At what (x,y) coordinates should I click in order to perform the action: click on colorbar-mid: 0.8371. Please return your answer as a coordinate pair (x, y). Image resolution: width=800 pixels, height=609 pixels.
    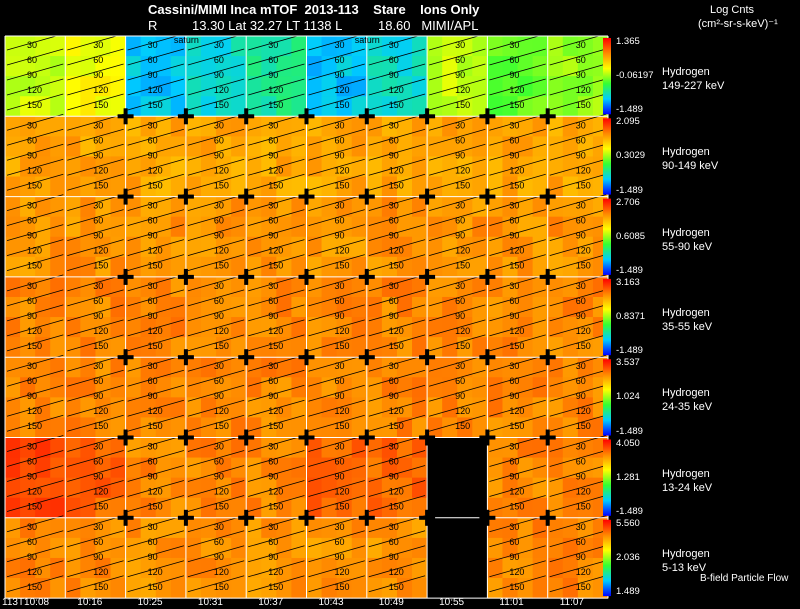
    Looking at the image, I should click on (631, 317).